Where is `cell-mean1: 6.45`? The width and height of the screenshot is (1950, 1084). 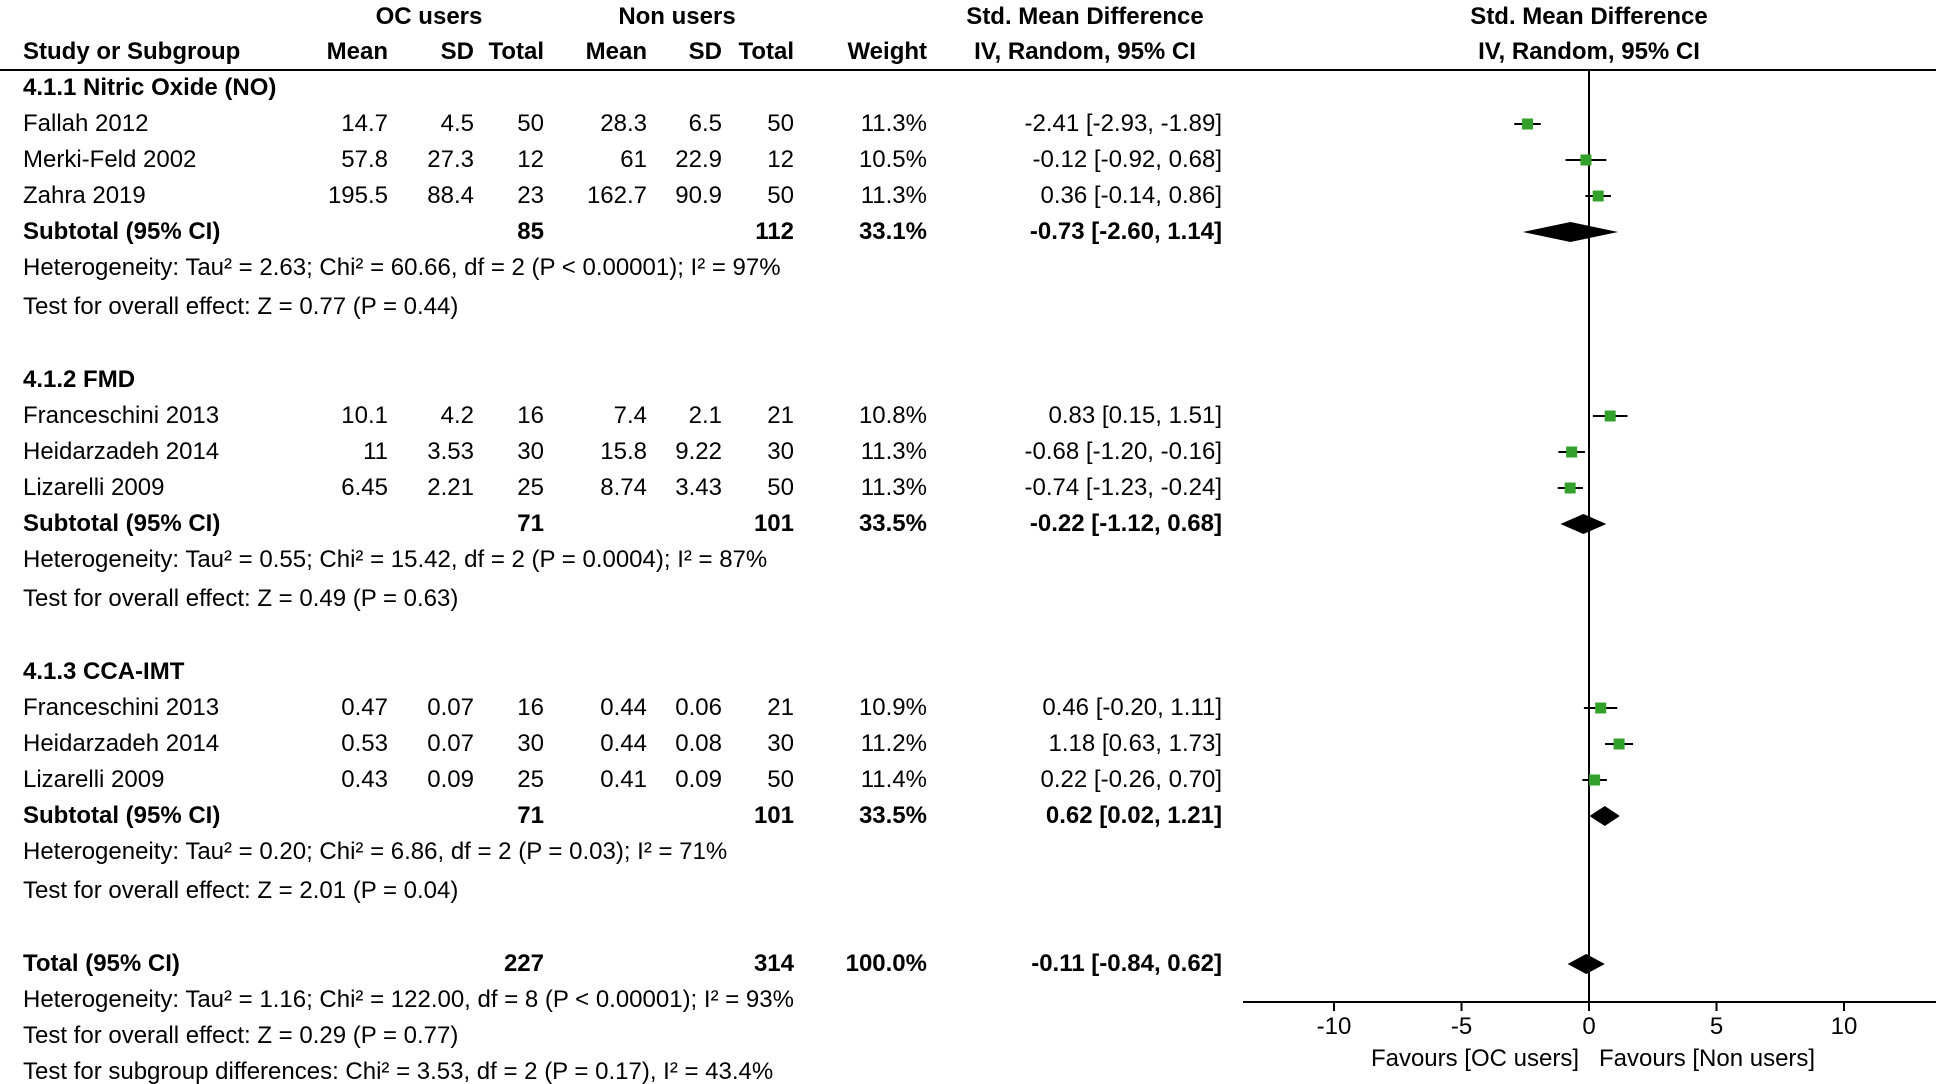 cell-mean1: 6.45 is located at coordinates (364, 487).